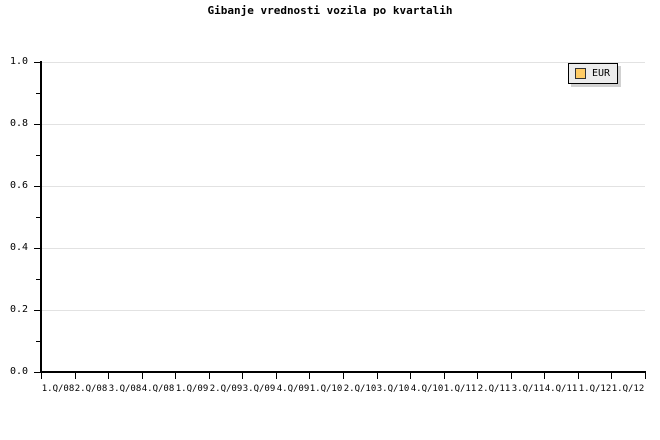 The width and height of the screenshot is (660, 440). What do you see at coordinates (528, 389) in the screenshot?
I see `x-tick-label-14: 3.Q/11` at bounding box center [528, 389].